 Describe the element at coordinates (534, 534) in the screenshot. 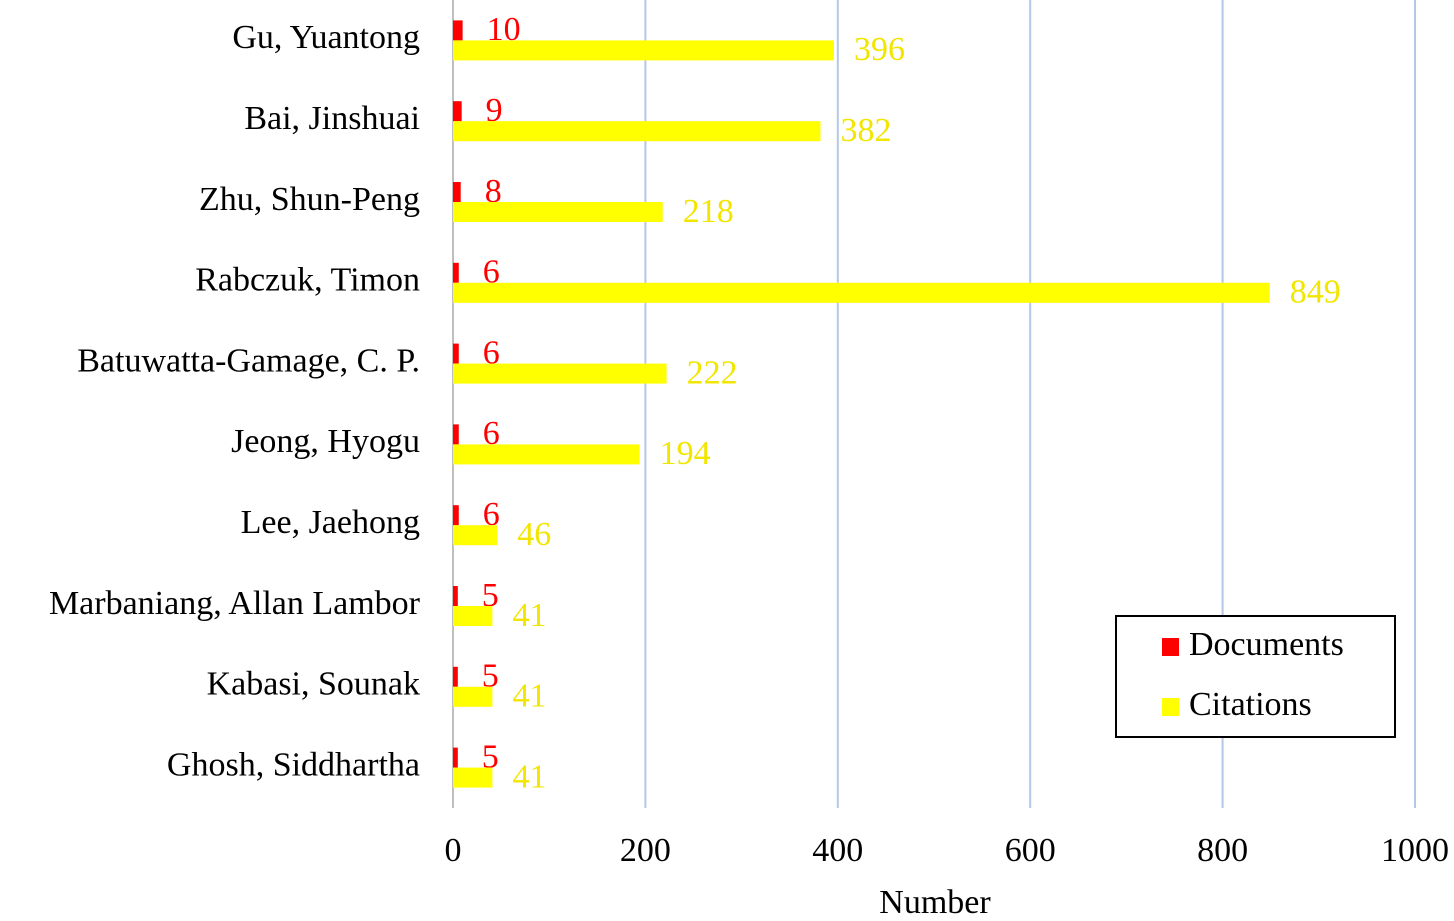

I see `value-label: 46` at that location.